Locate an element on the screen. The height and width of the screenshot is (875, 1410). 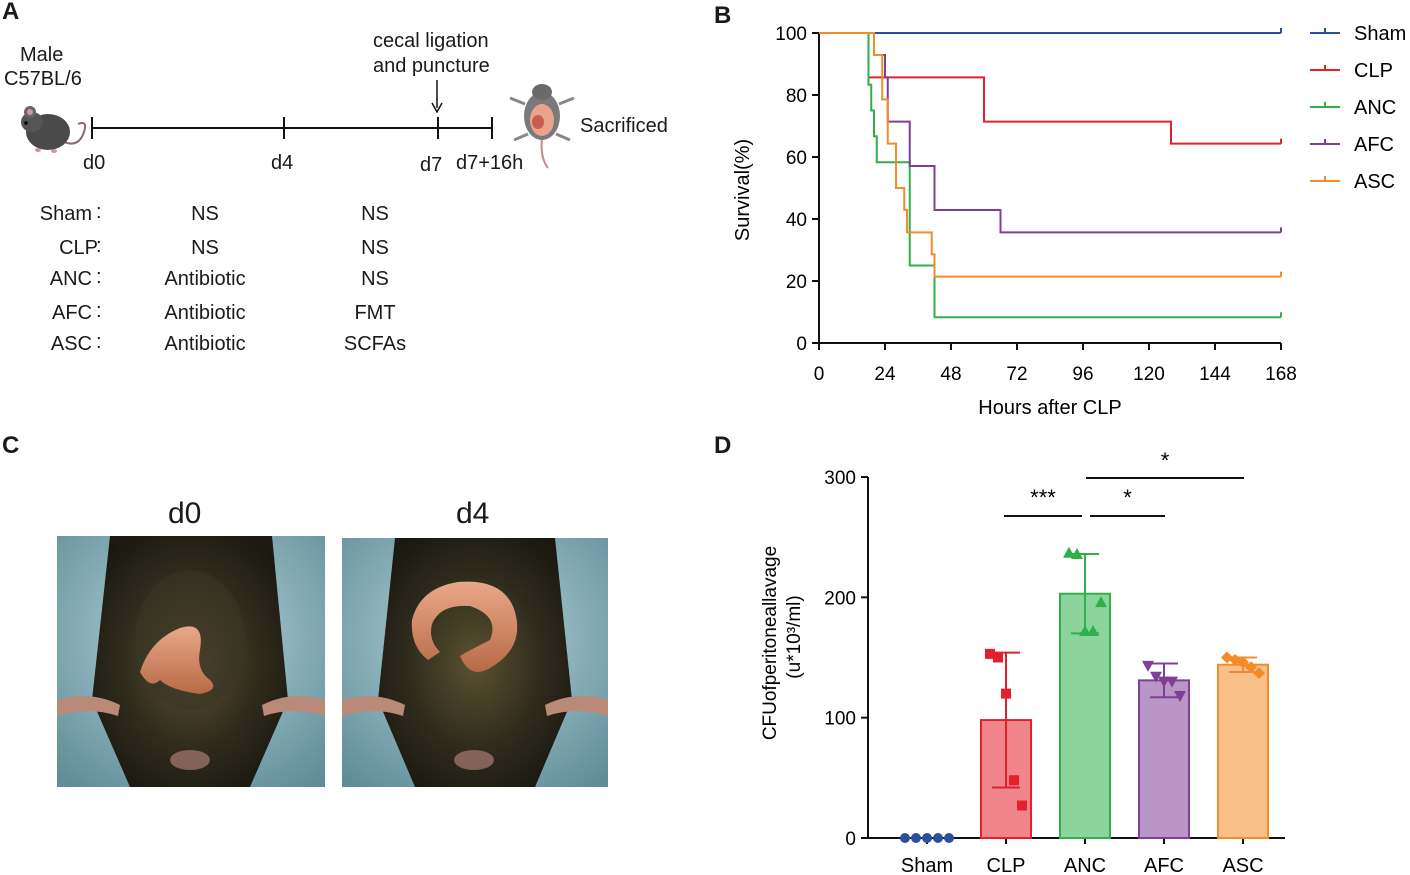
treatment-group: Sham is located at coordinates (65, 214).